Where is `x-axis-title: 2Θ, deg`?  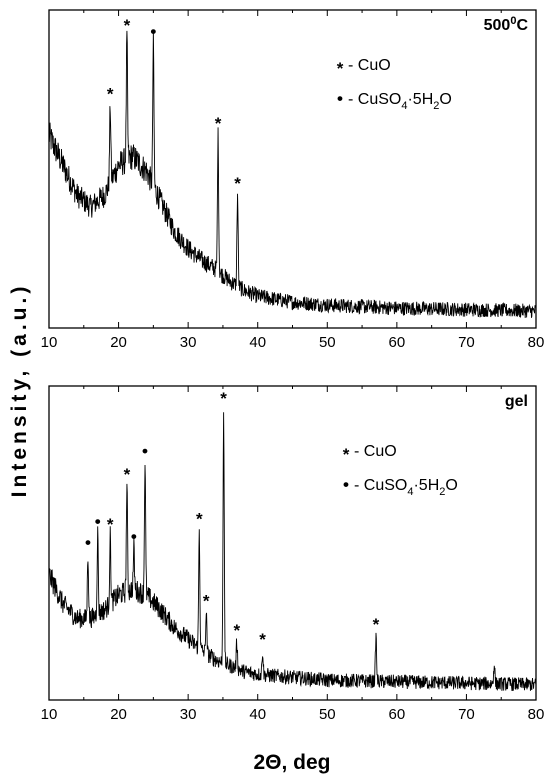 x-axis-title: 2Θ, deg is located at coordinates (291, 762).